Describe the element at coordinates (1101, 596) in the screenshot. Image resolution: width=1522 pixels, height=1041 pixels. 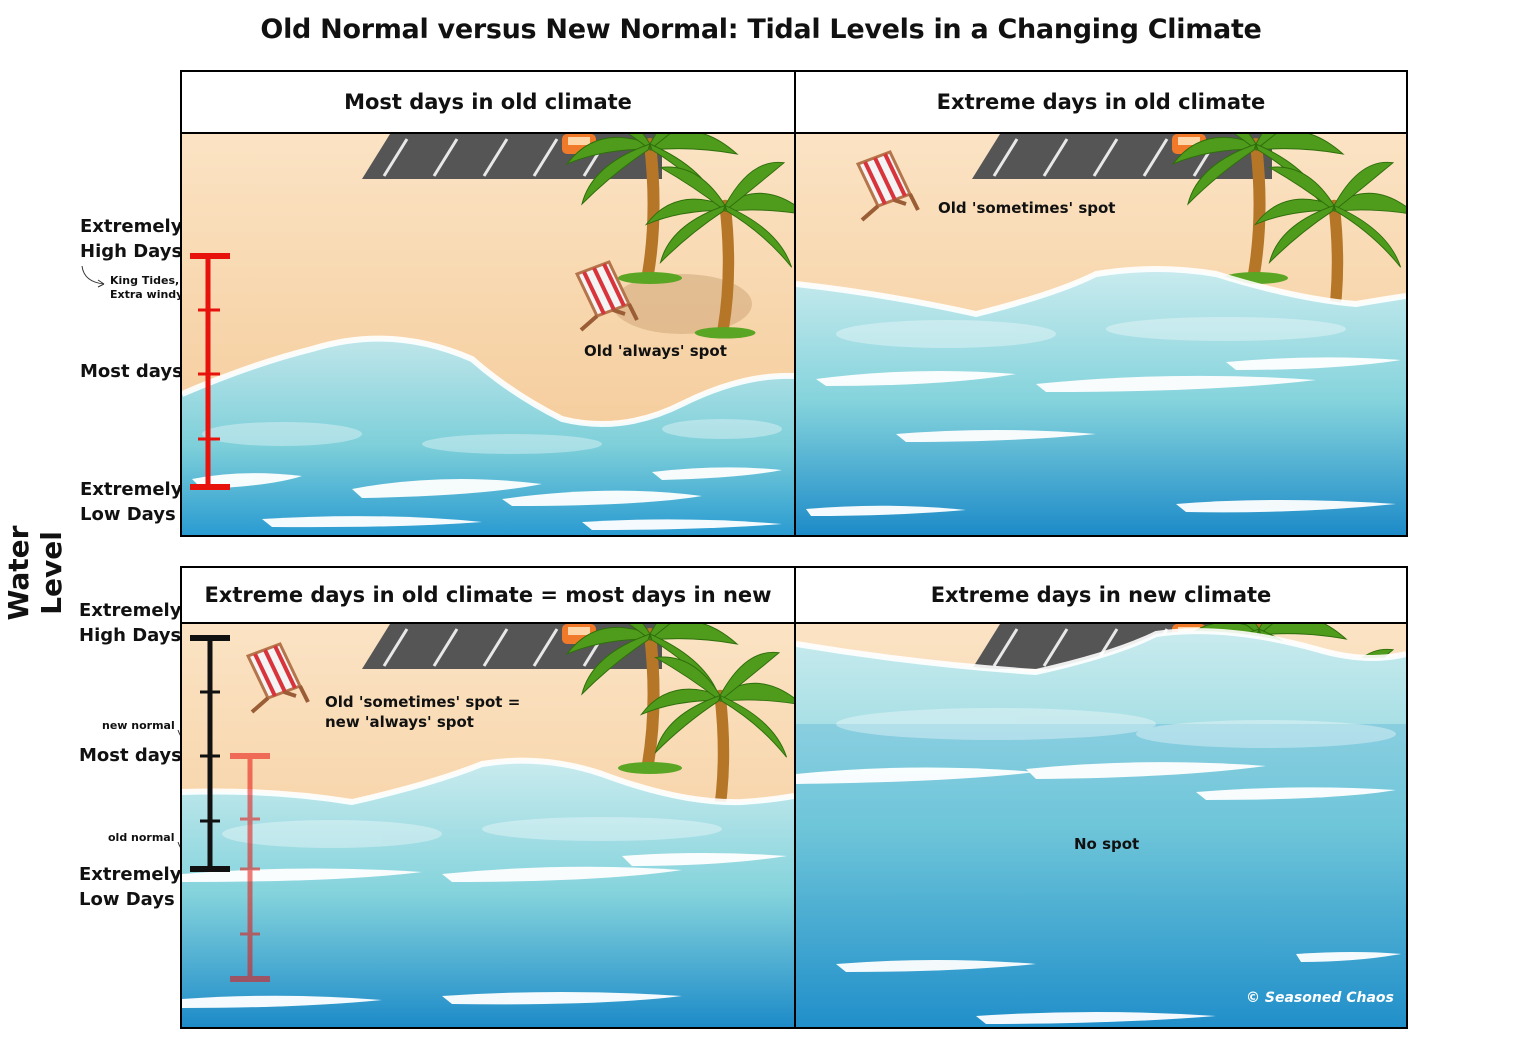
I see `panel-4-header: Extreme days in new climate` at that location.